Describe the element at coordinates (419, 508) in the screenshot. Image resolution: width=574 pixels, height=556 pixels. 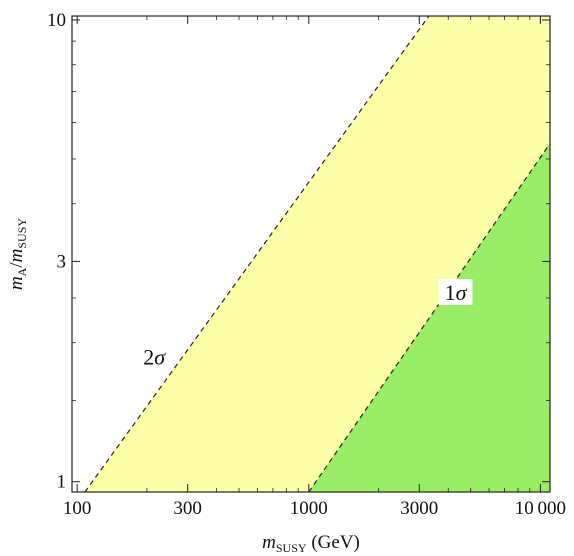
I see `x-tick-label: 3000` at that location.